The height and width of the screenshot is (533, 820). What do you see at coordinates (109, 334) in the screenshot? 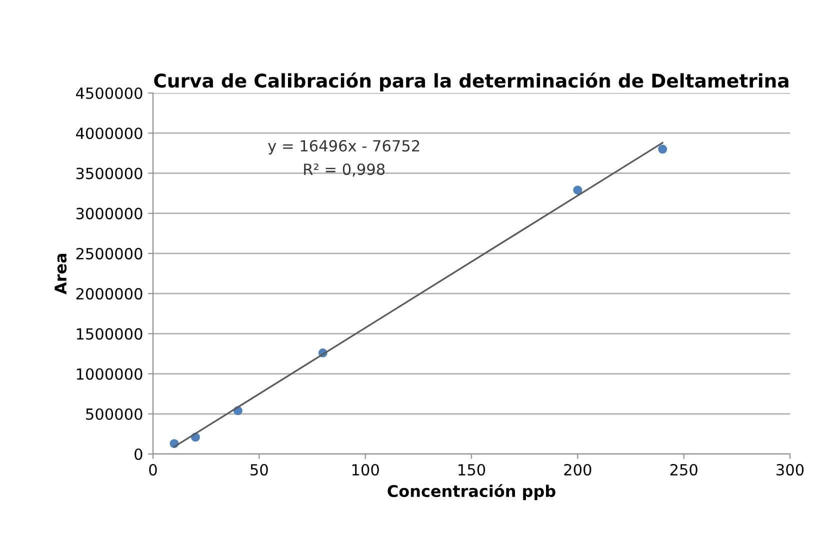
I see `y-tick-label: 1500000` at bounding box center [109, 334].